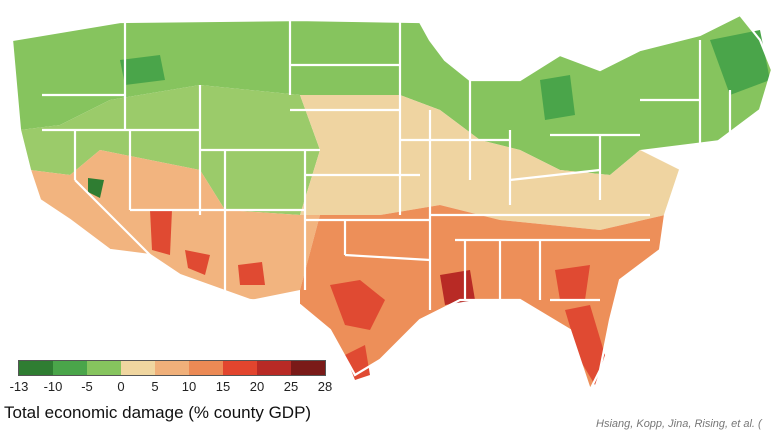  I want to click on hotspot-texas-south, so click(357, 362).